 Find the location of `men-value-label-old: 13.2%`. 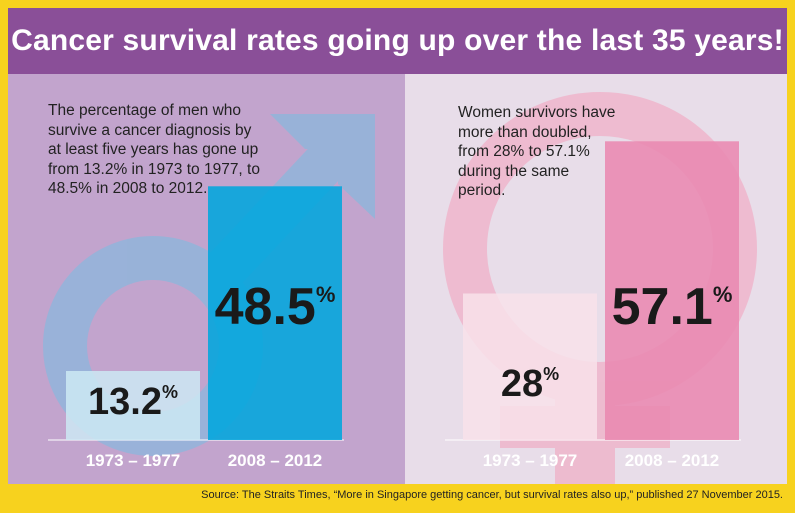

men-value-label-old: 13.2% is located at coordinates (133, 402).